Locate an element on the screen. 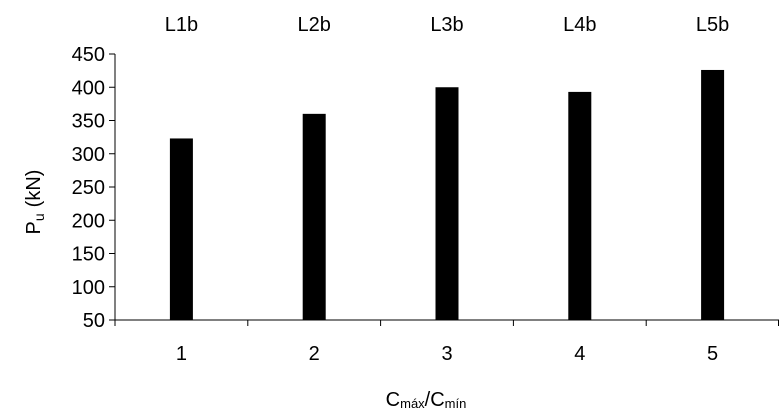 This screenshot has width=779, height=412. x-tick-label-5: 5 is located at coordinates (712, 354).